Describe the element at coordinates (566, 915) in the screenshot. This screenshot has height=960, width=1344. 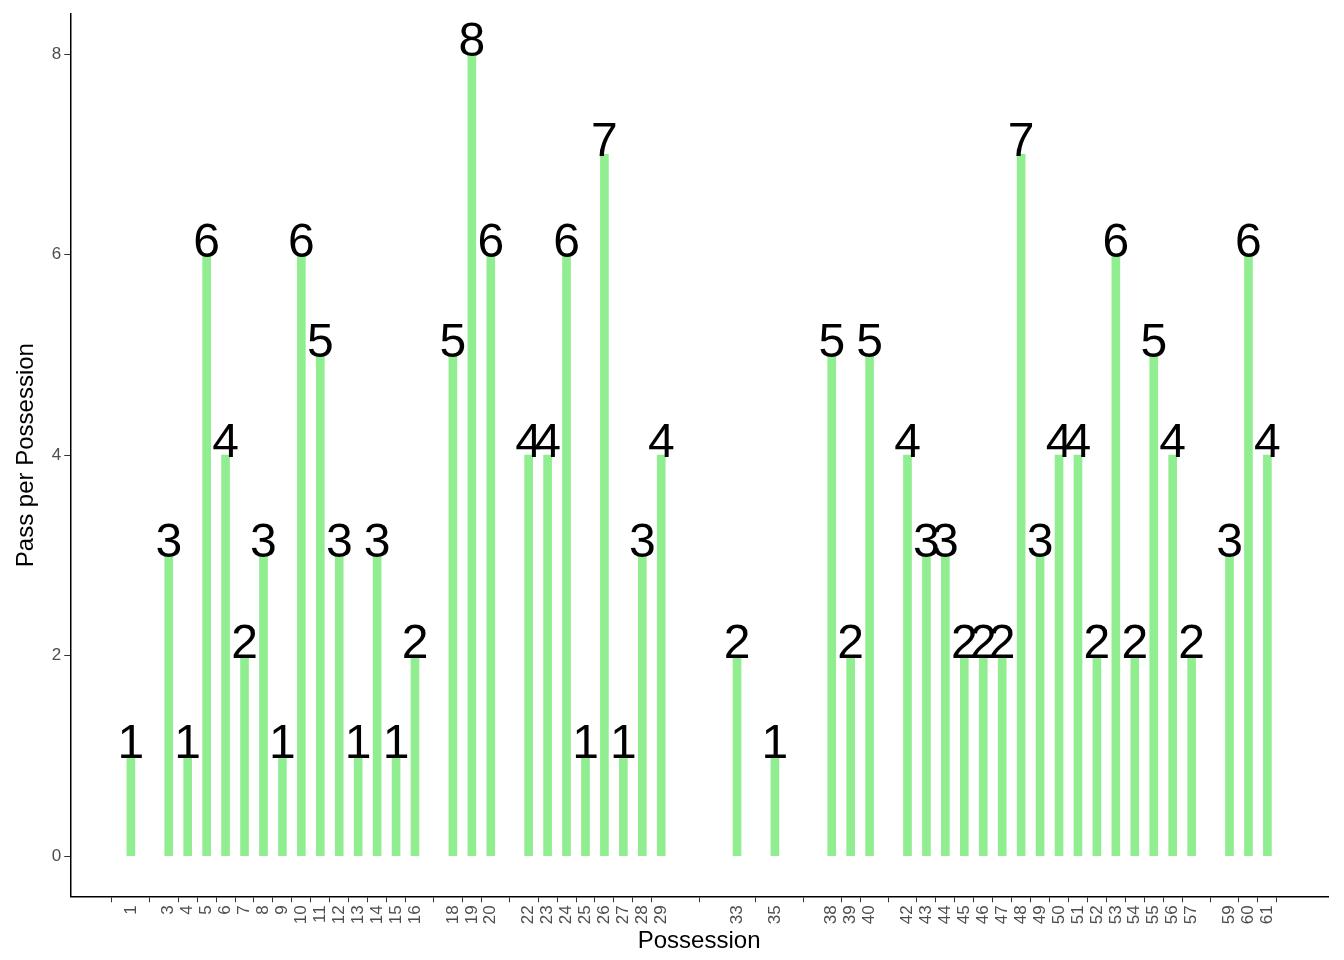
I see `x-tick-label: 24` at that location.